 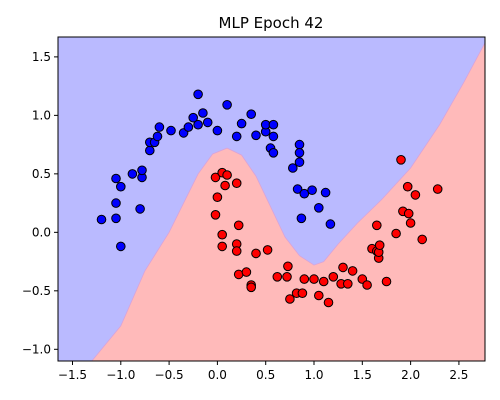 I want to click on y-axis: −1.0 −0.5 0.0 0.5 1.0 1.5, so click(x=40, y=203).